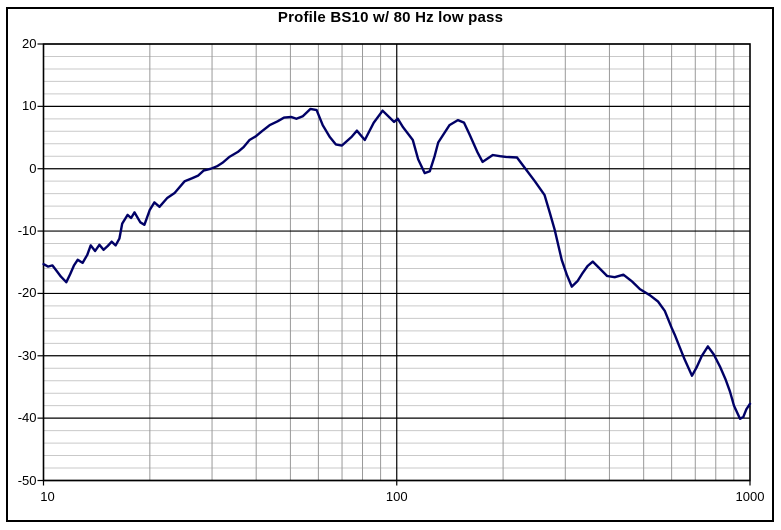  I want to click on y-tick-label: -30, so click(27, 355).